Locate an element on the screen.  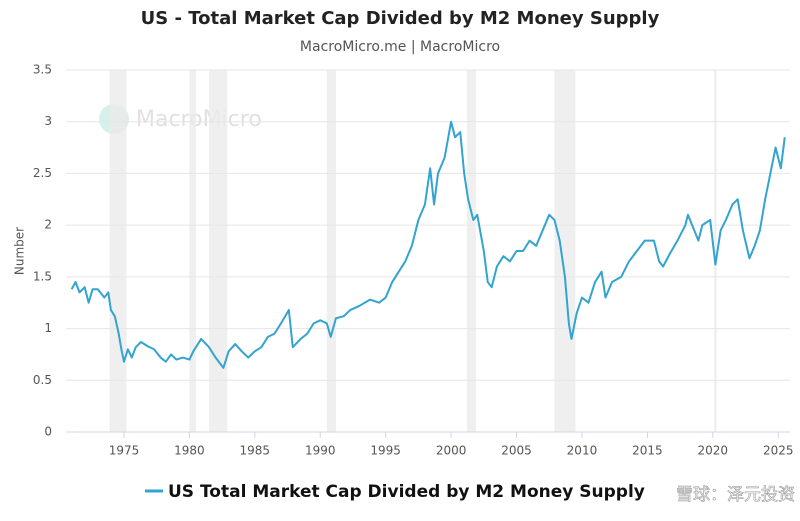
x-tick-label: 1980 is located at coordinates (189, 451).